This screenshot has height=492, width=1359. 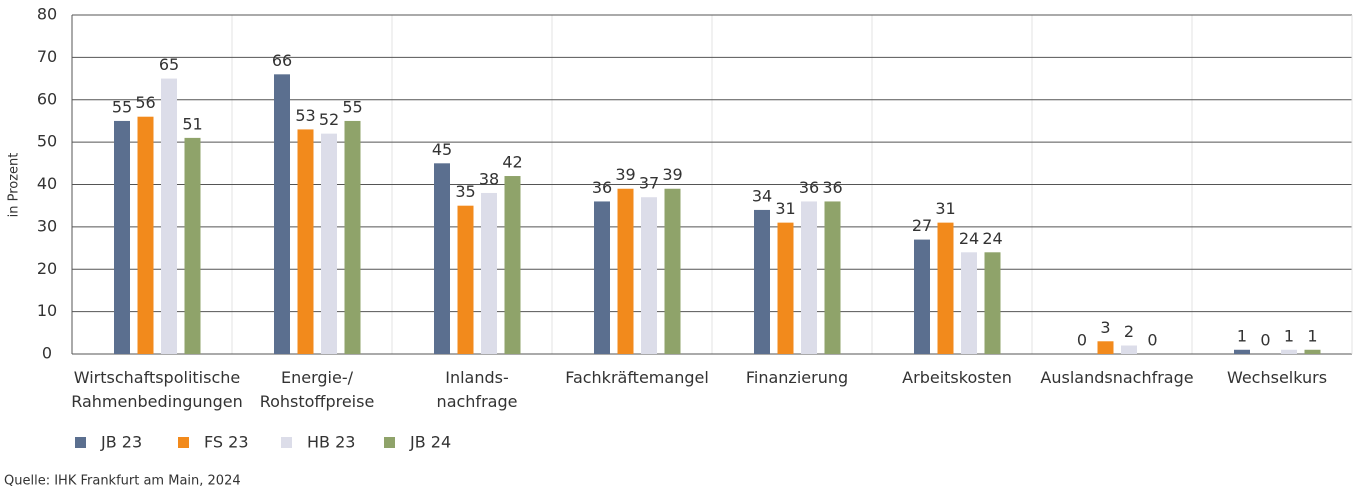 What do you see at coordinates (317, 389) in the screenshot?
I see `x-tick-label: Energie-/Rohstoffpreise` at bounding box center [317, 389].